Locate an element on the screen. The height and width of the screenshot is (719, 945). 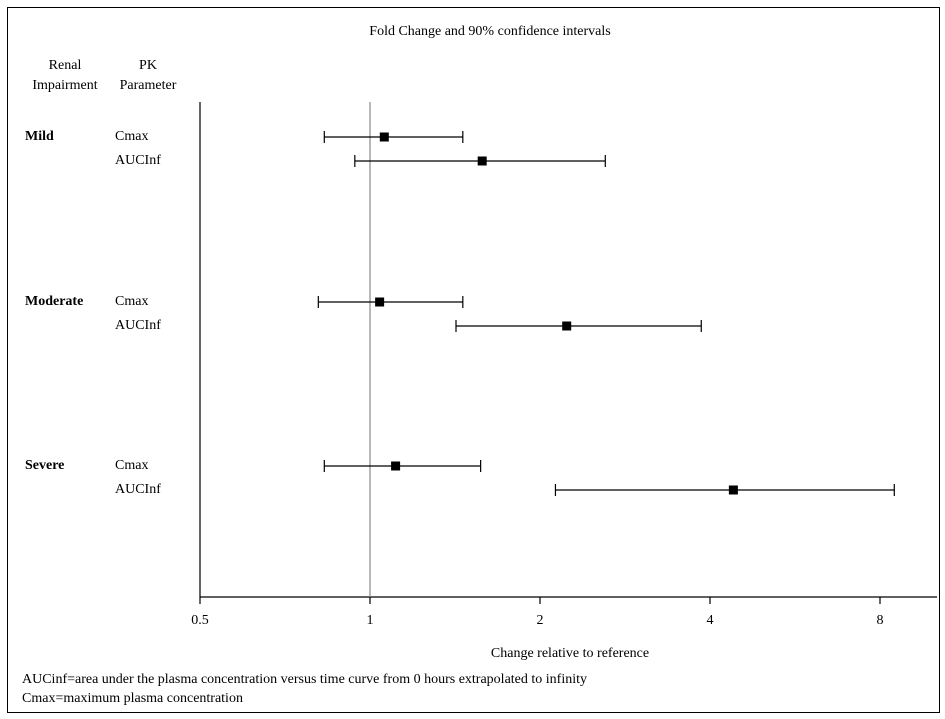
x-tick-label: 4 is located at coordinates (710, 620).